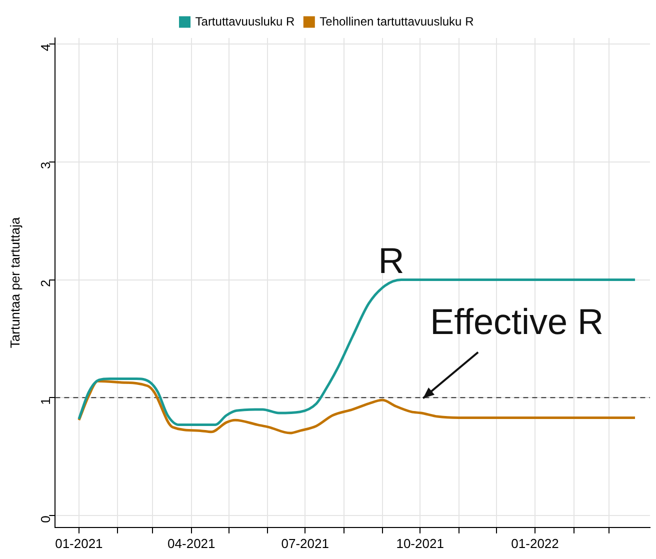 This screenshot has height=559, width=656. I want to click on y-tick-label: 0, so click(45, 519).